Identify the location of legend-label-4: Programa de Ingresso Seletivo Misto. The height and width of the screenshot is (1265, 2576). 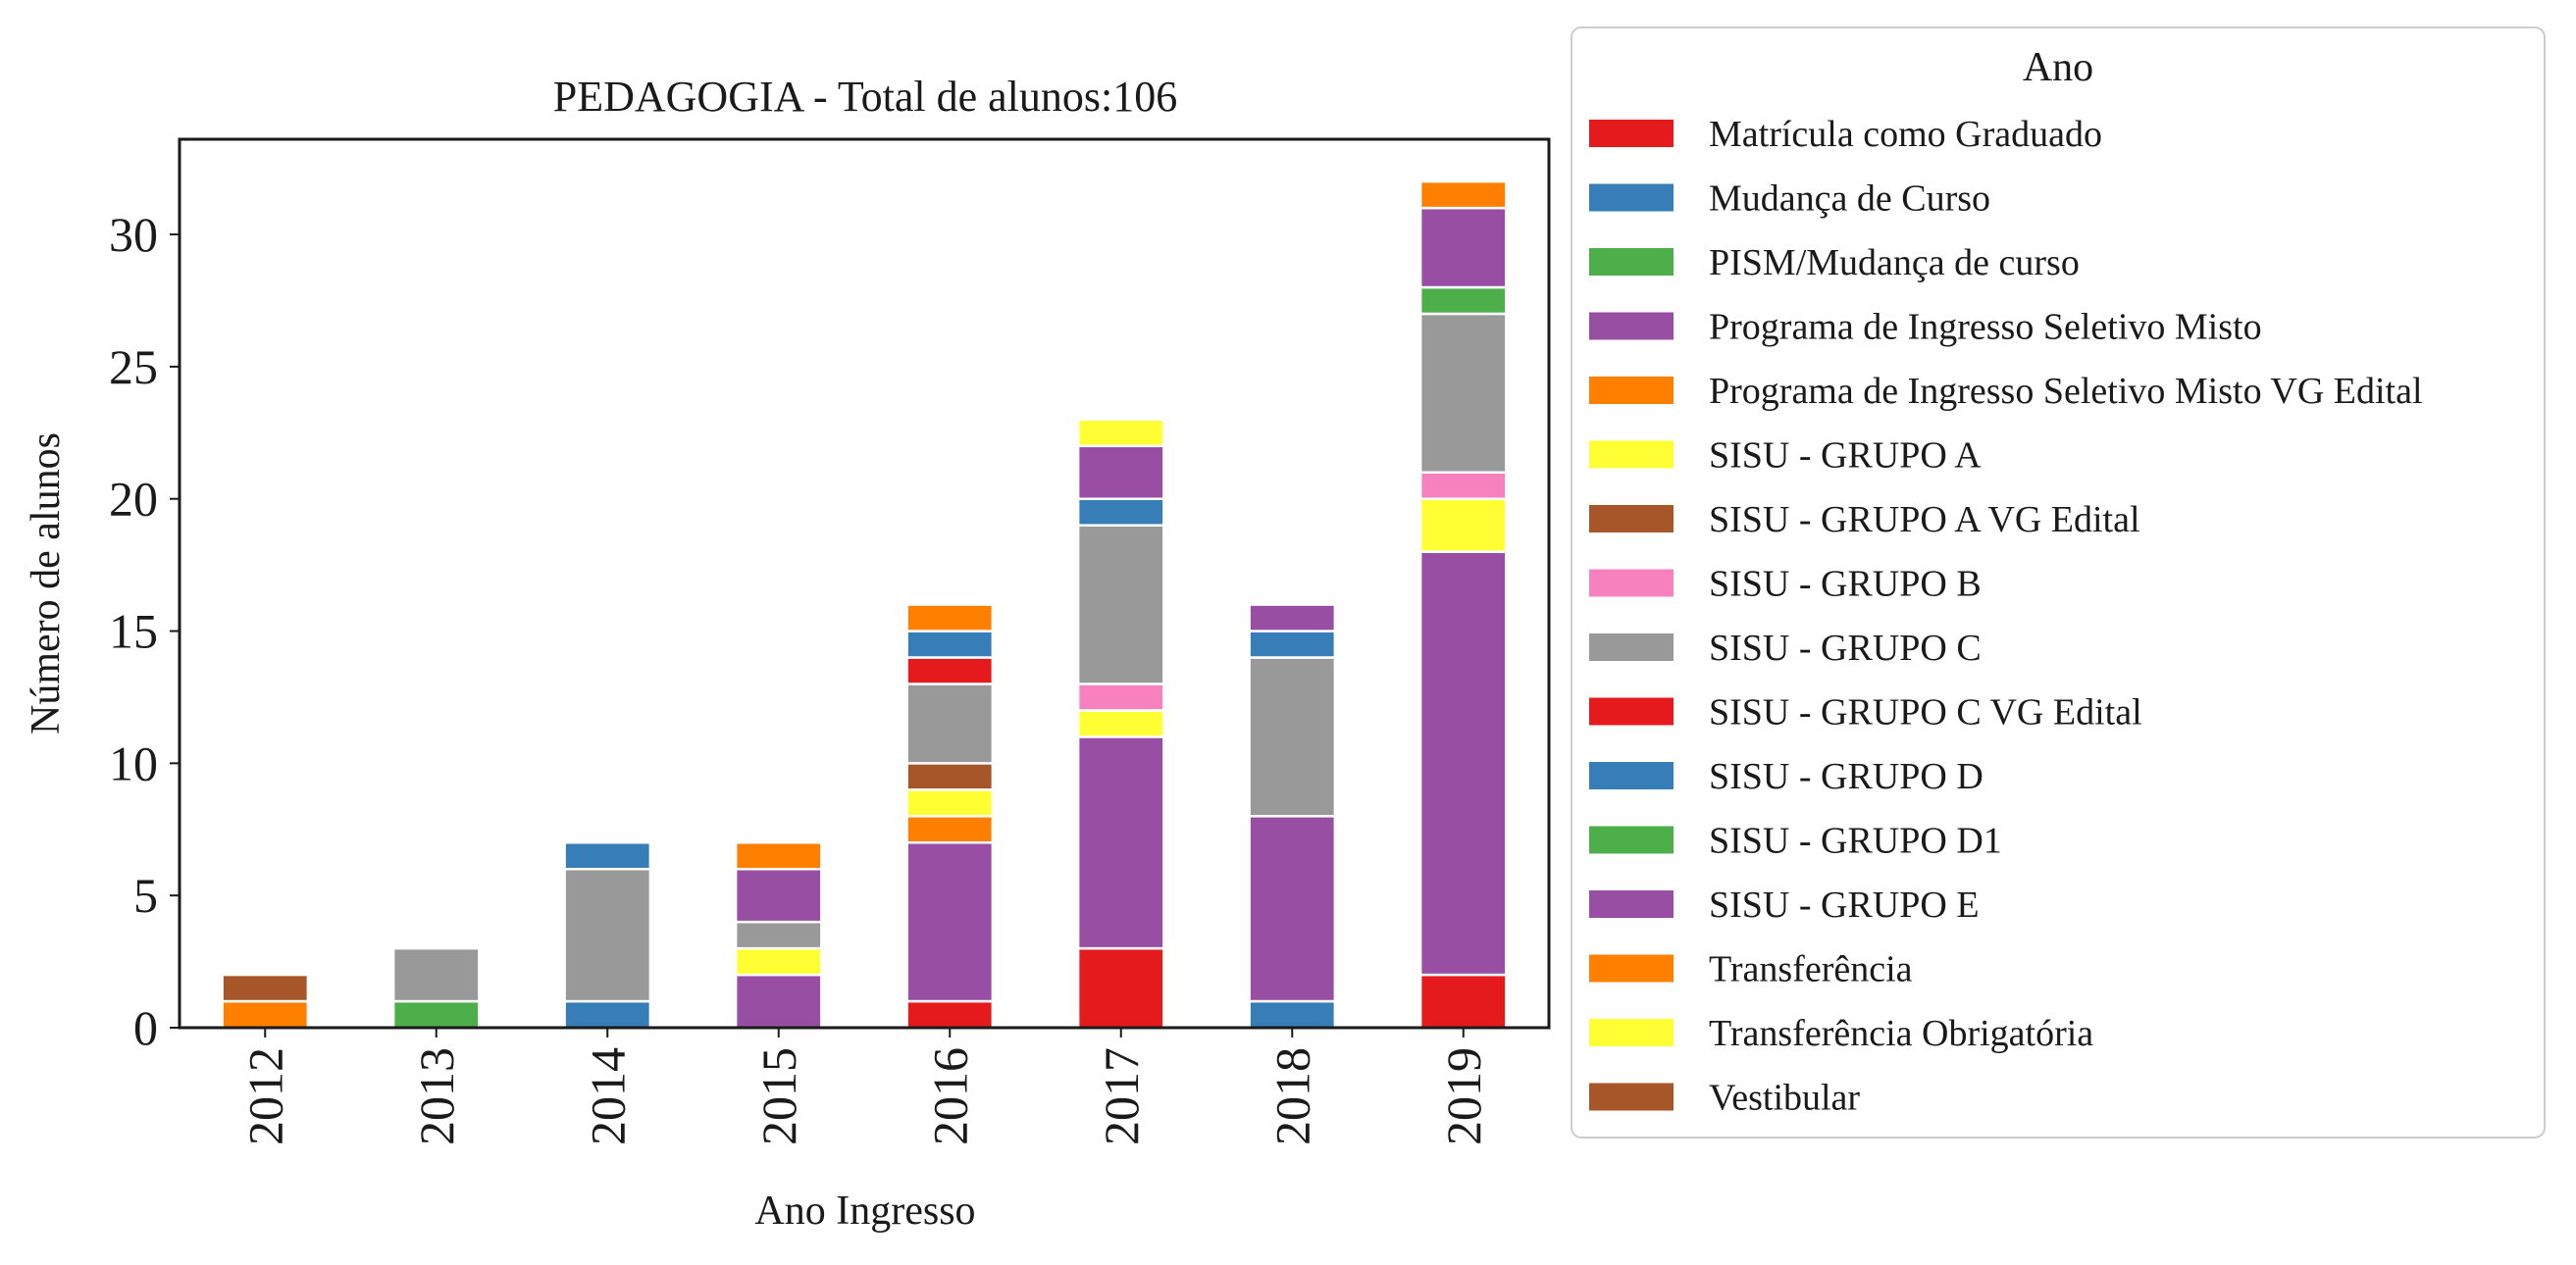
(1985, 327).